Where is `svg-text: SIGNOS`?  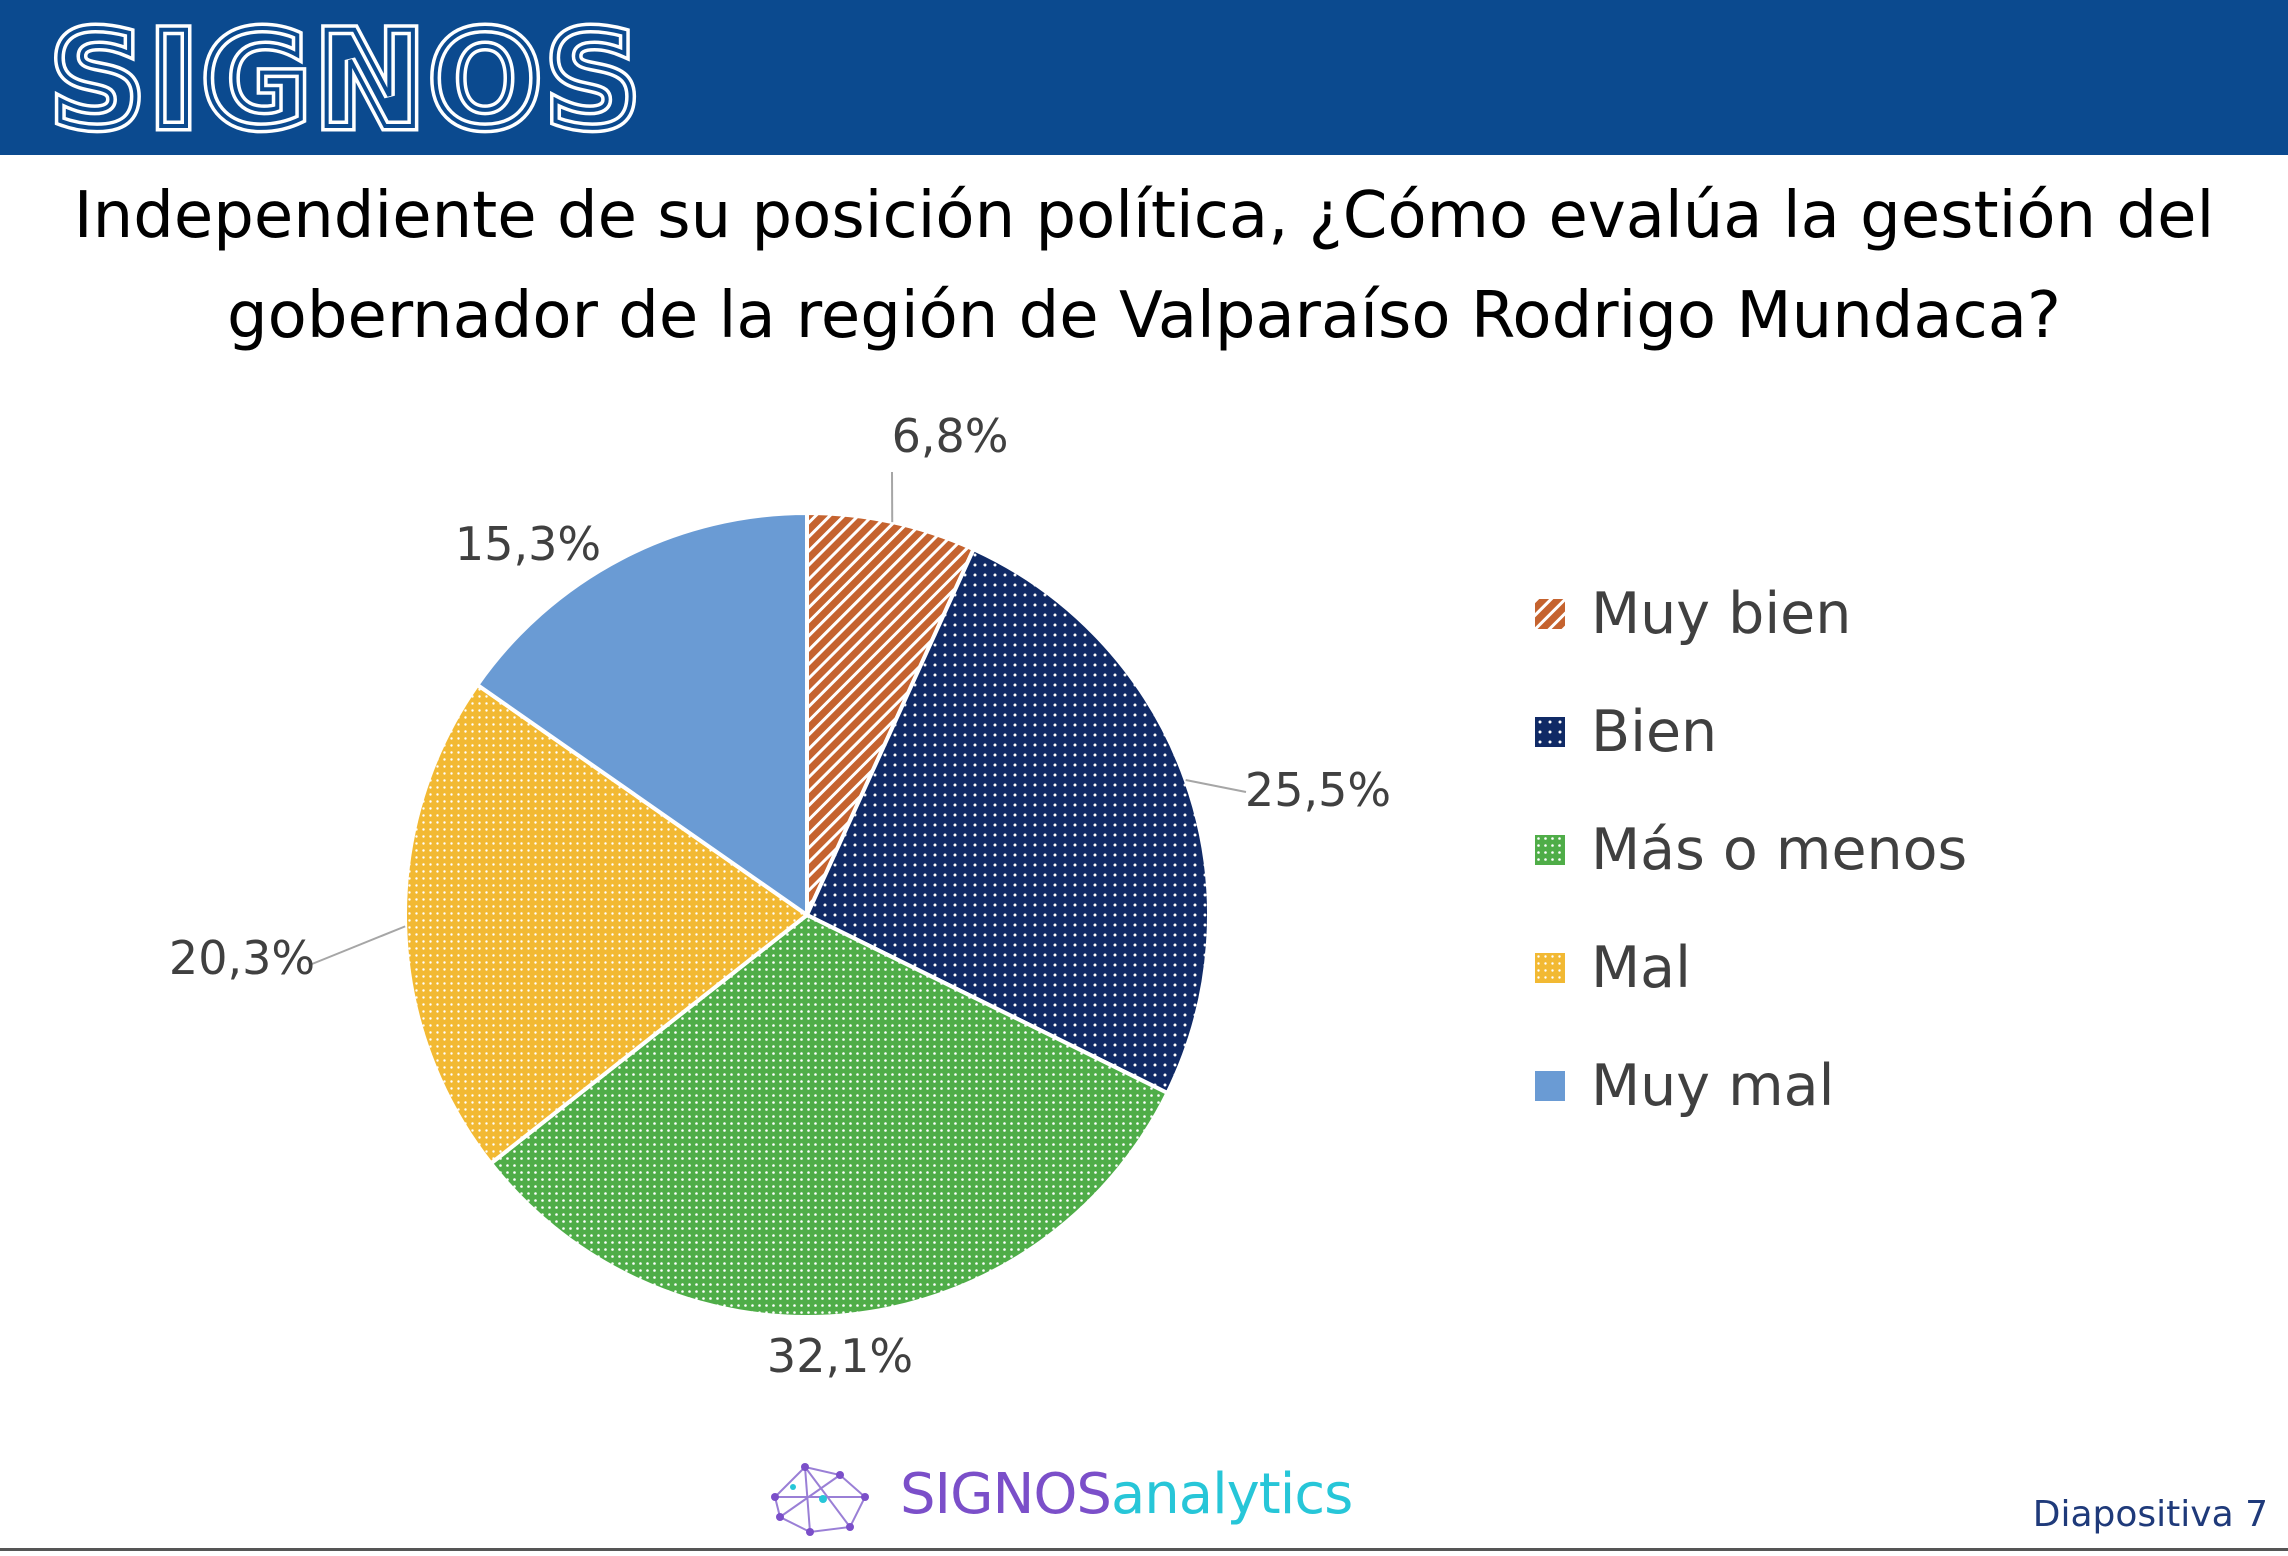
svg-text: SIGNOS is located at coordinates (347, 79).